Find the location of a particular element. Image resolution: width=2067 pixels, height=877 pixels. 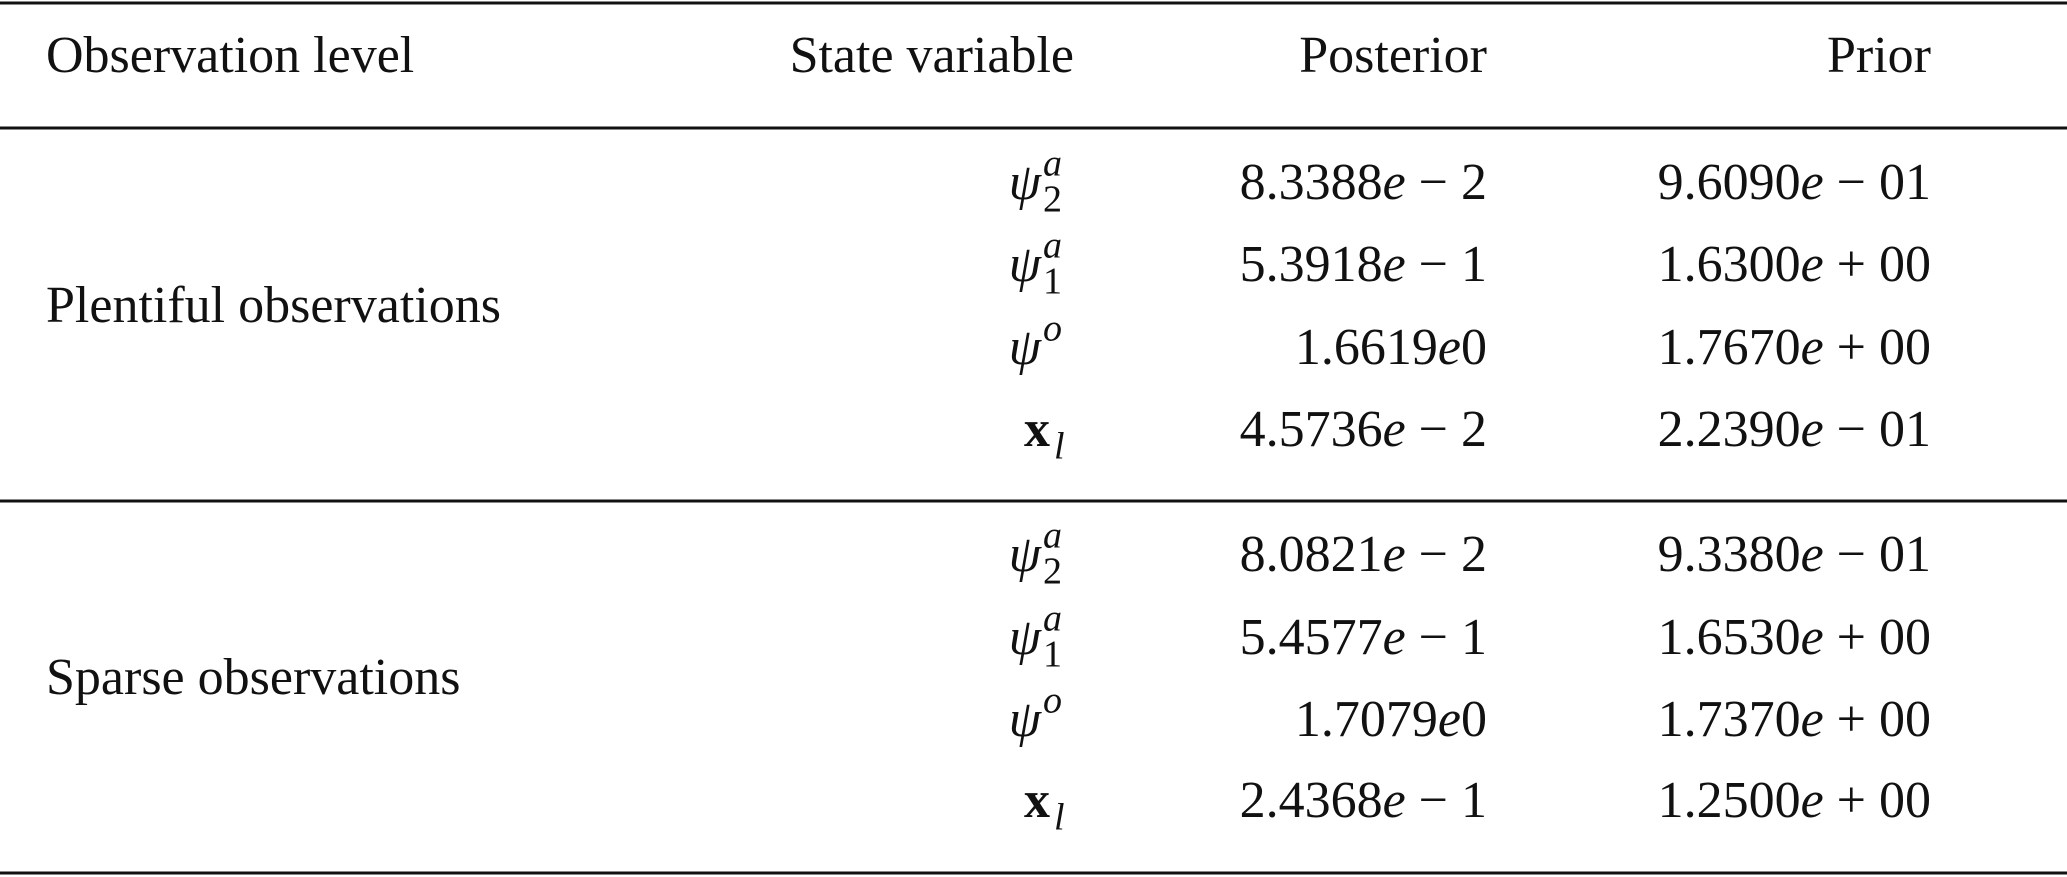

header-cell: Prior is located at coordinates (1879, 55).